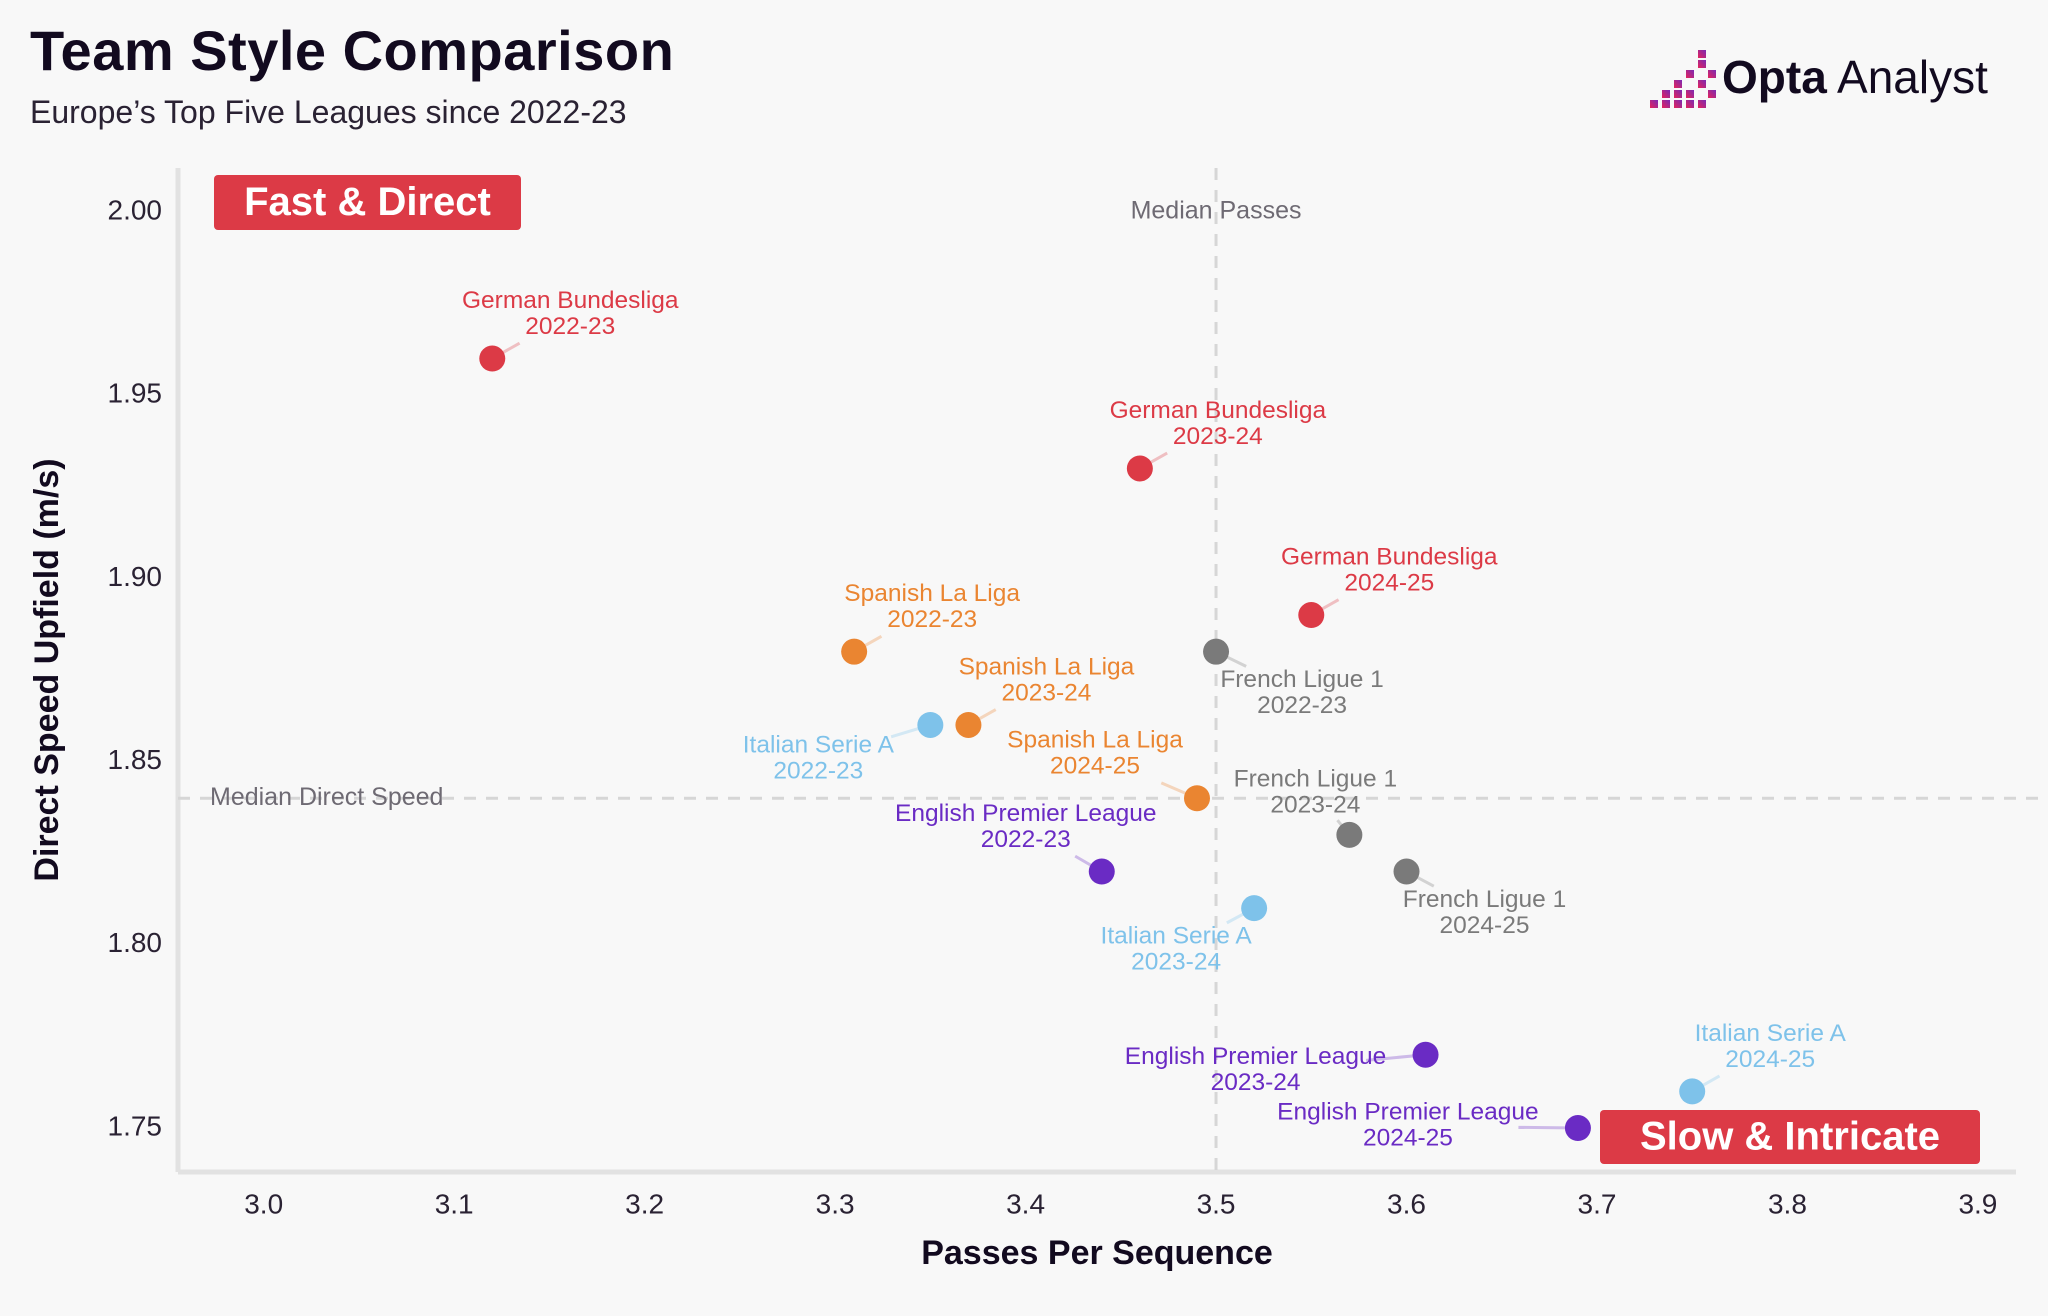 The image size is (2048, 1316). Describe the element at coordinates (135, 1125) in the screenshot. I see `y-tick-label: 1.75` at that location.